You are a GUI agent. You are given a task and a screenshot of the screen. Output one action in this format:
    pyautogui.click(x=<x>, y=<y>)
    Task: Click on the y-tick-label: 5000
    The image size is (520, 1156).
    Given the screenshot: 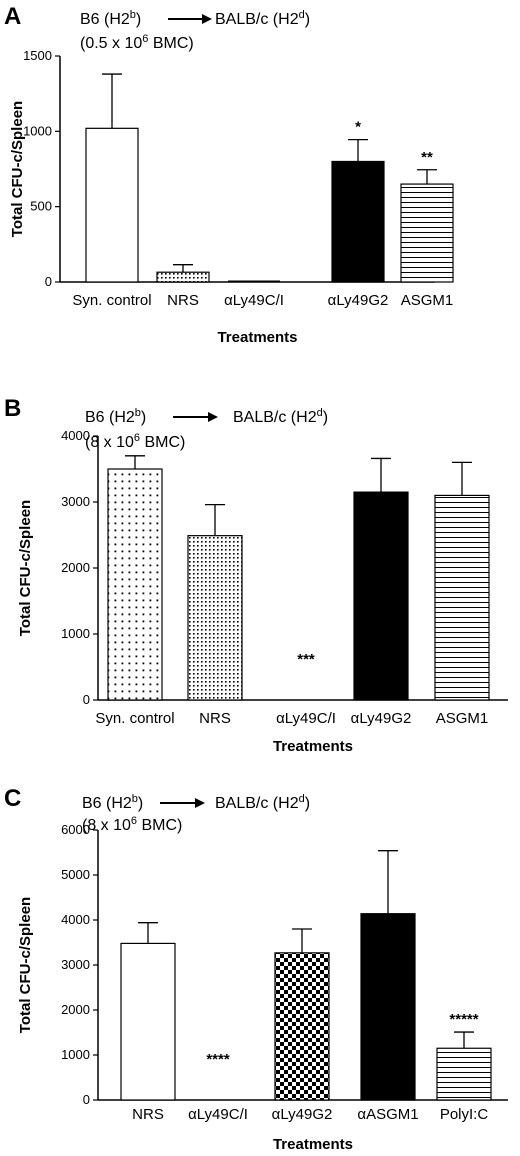 What is the action you would take?
    pyautogui.click(x=75, y=874)
    